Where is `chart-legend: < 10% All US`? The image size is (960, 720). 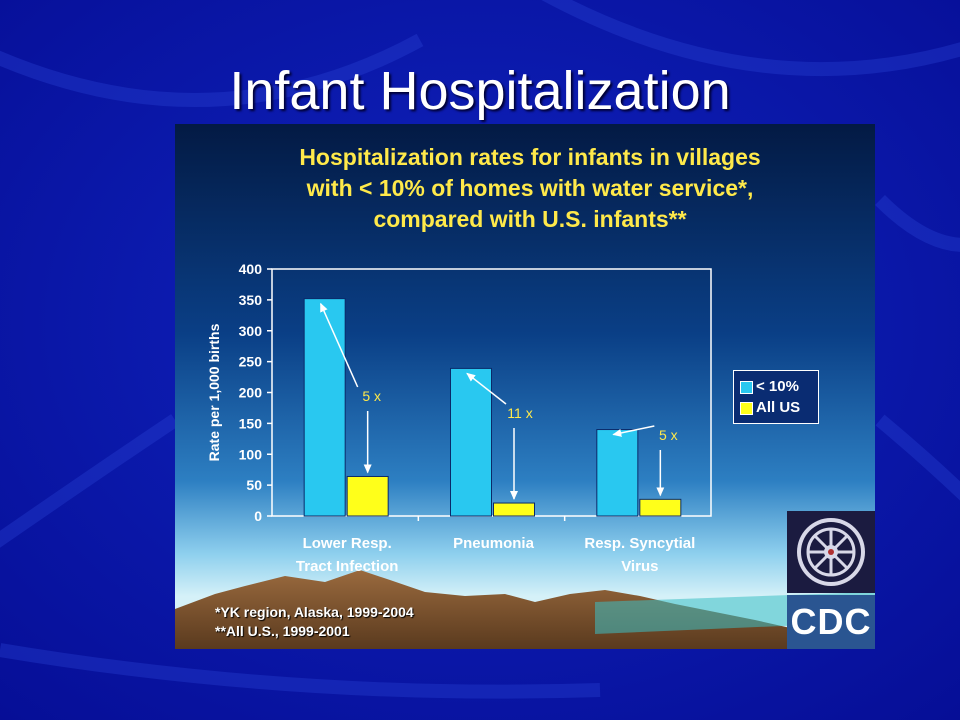
chart-legend: < 10% All US is located at coordinates (776, 397).